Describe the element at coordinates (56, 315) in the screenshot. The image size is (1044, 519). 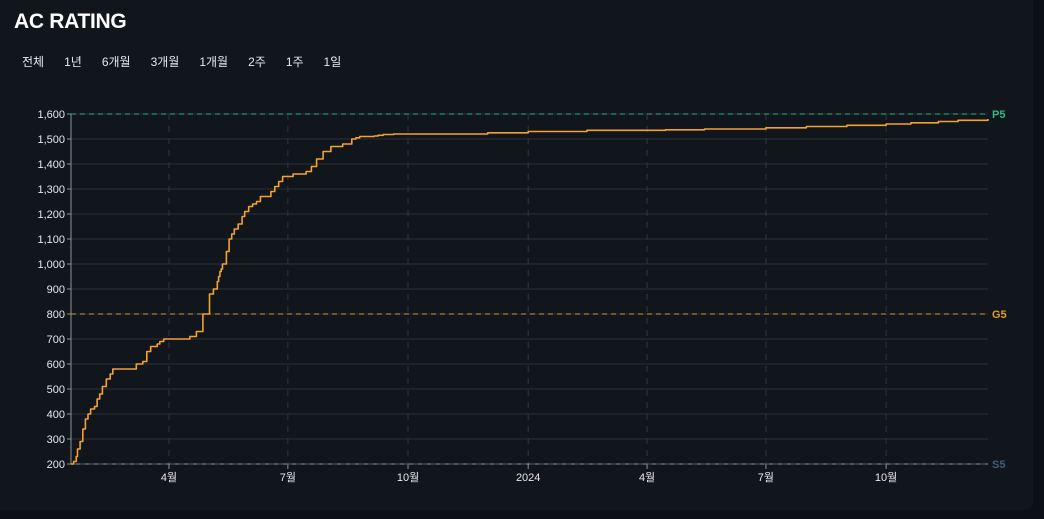
I see `y-tick-label: 800` at that location.